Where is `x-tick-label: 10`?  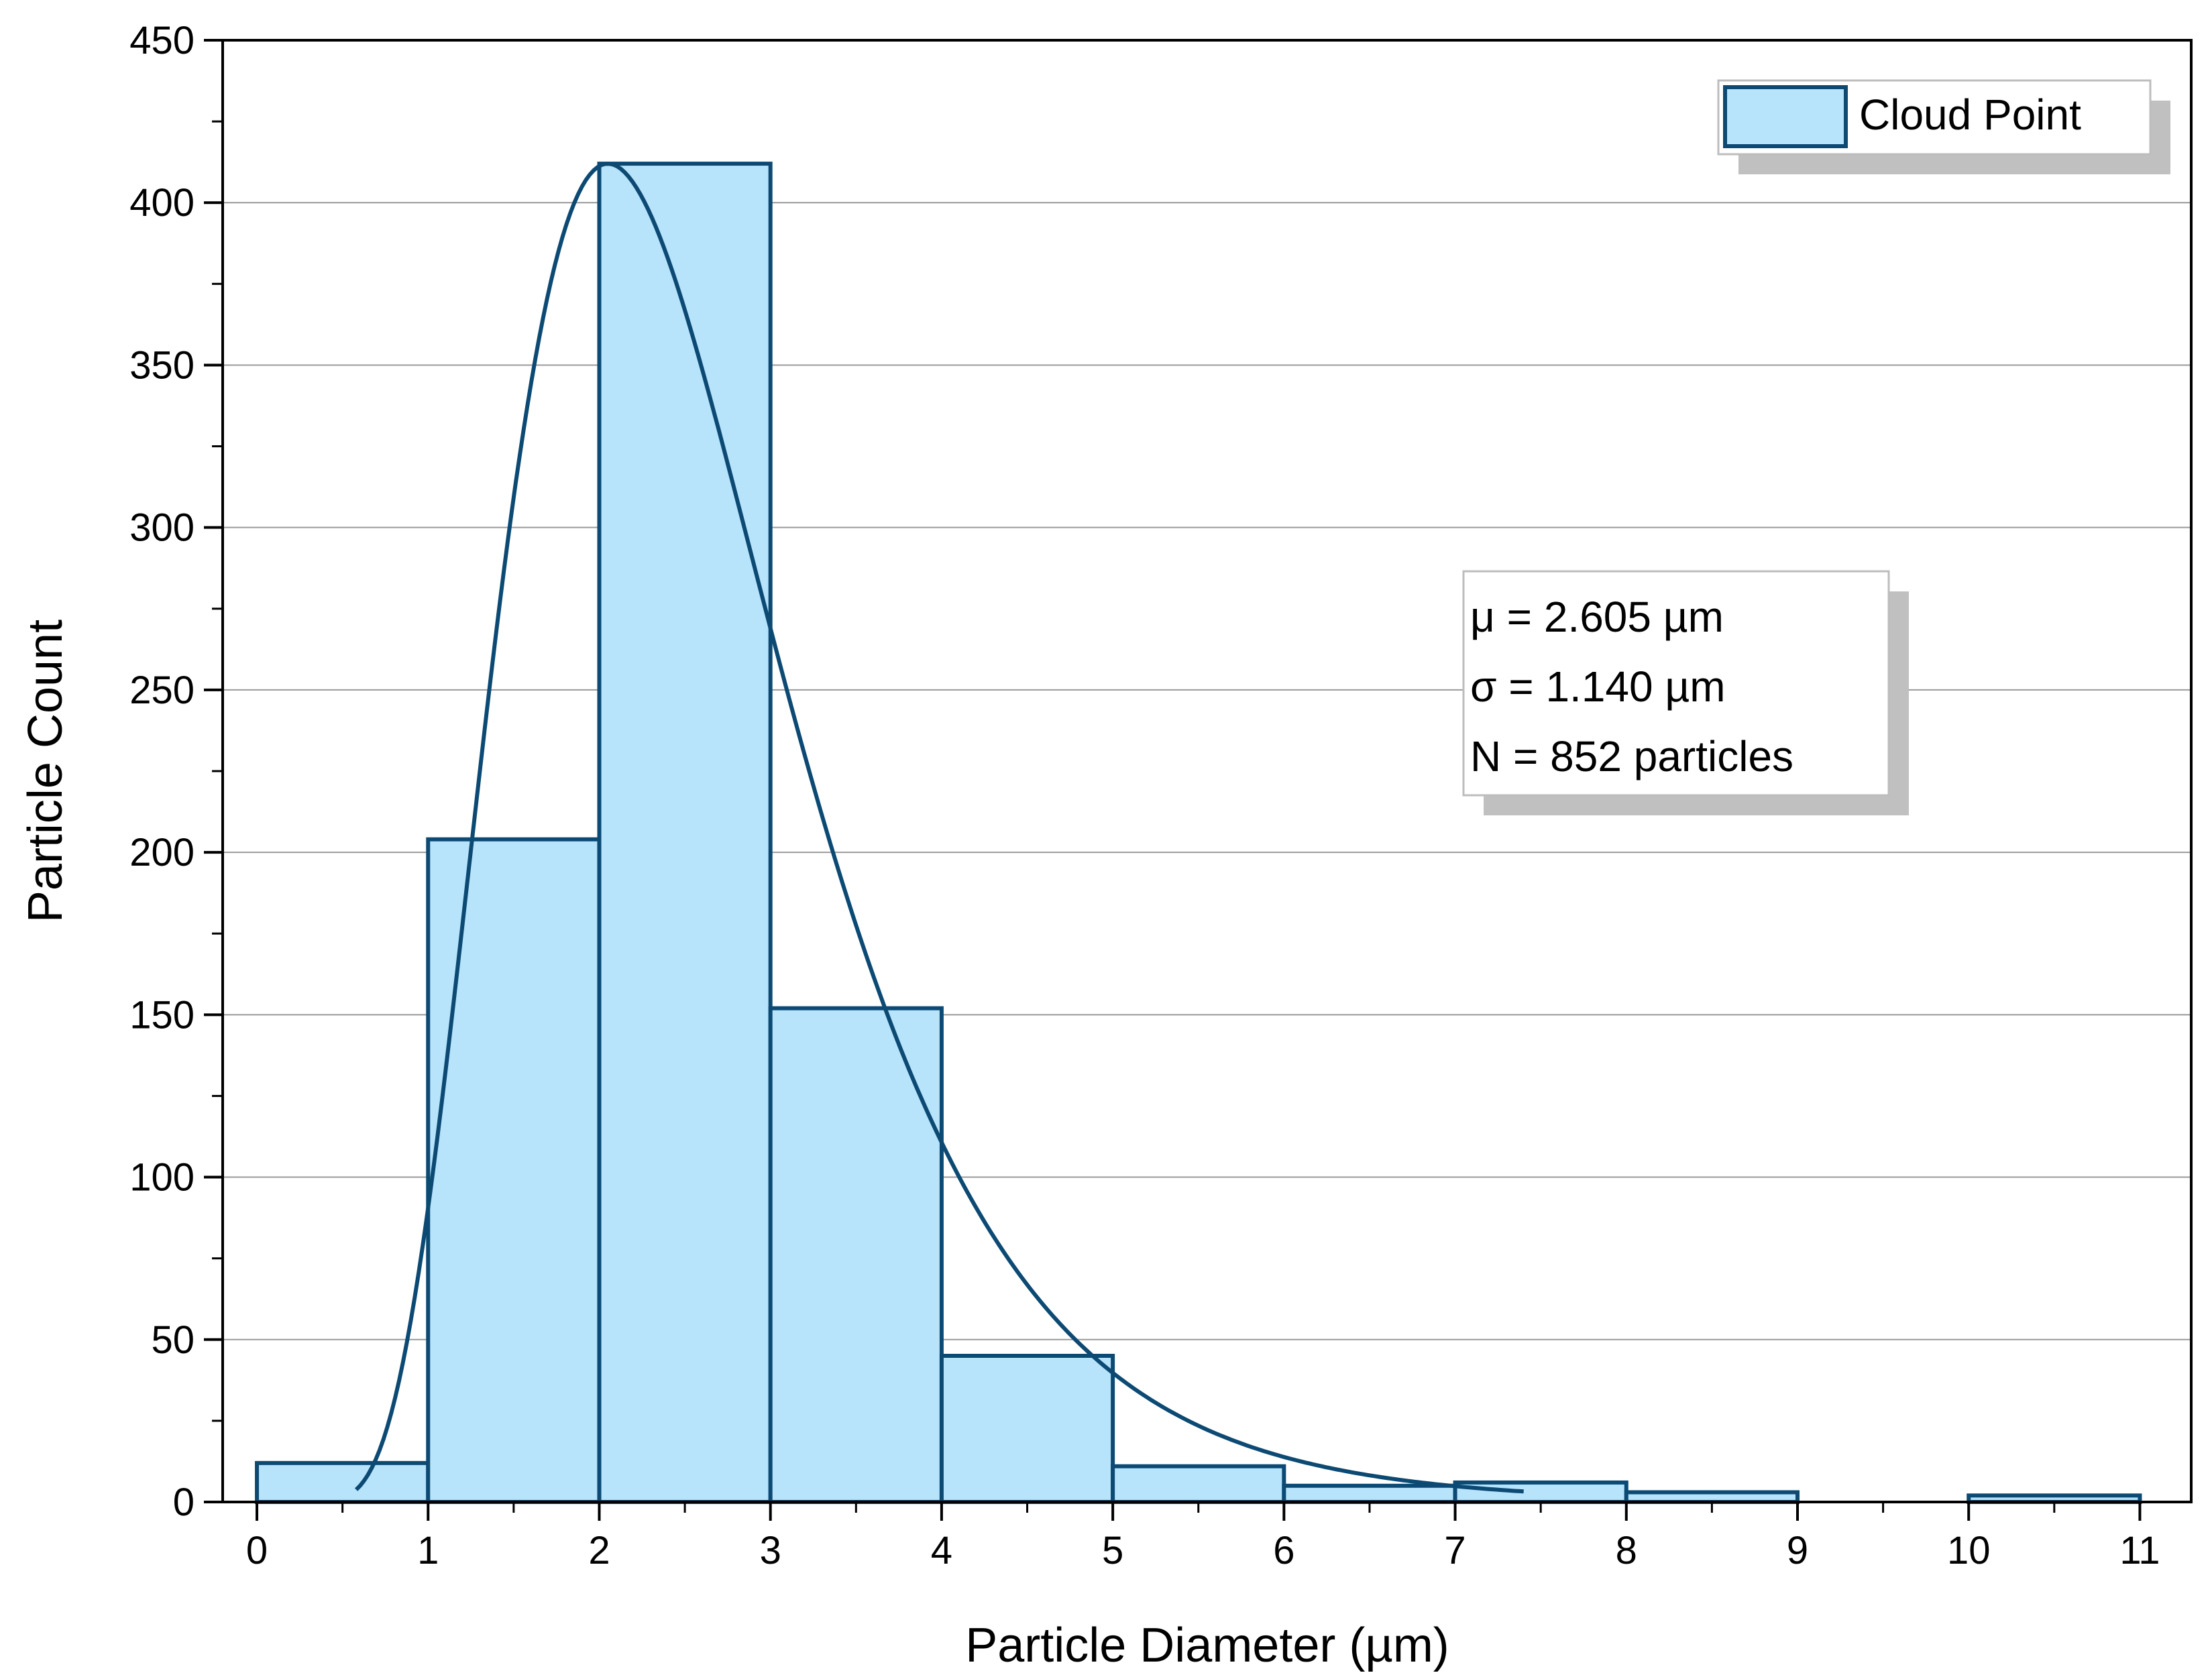
x-tick-label: 10 is located at coordinates (1969, 1551).